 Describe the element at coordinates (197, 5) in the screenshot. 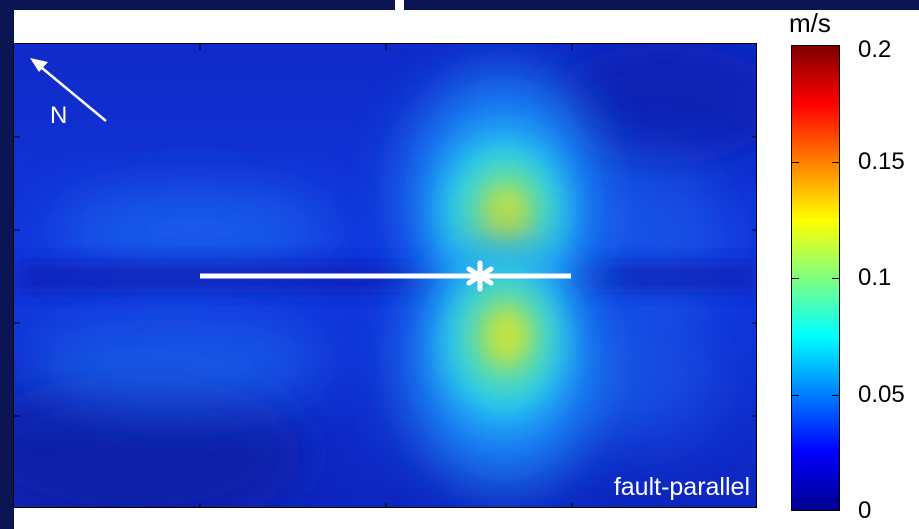

I see `frame-top-left` at that location.